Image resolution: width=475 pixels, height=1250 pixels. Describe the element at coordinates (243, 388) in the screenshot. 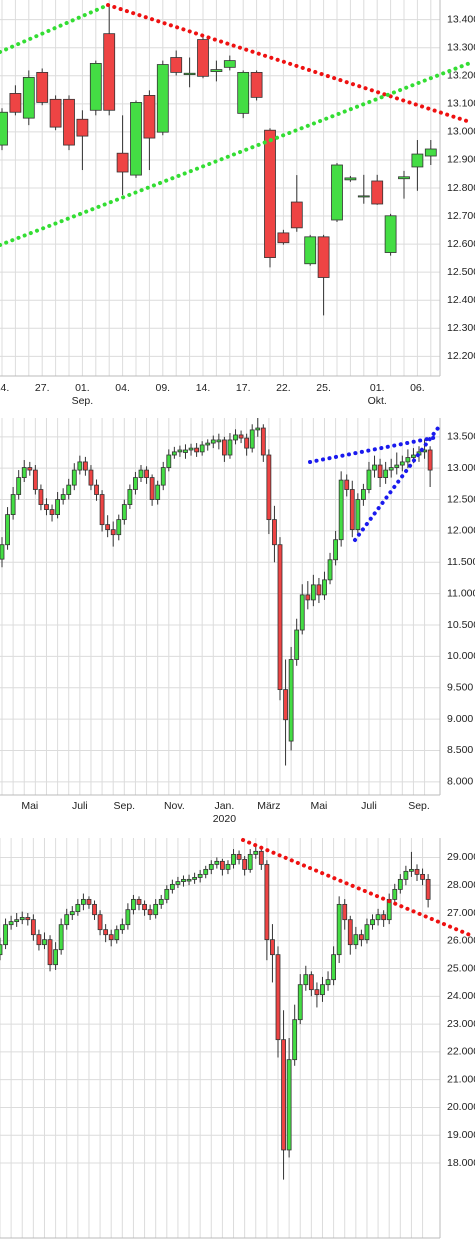

I see `x-tick-label: 17.` at that location.